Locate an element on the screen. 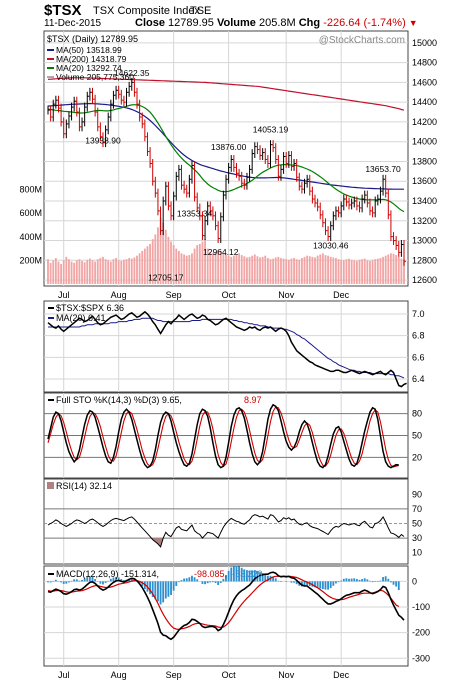 The width and height of the screenshot is (464, 685). rsi-legend-main: RSI(14) 32.14 is located at coordinates (84, 486).